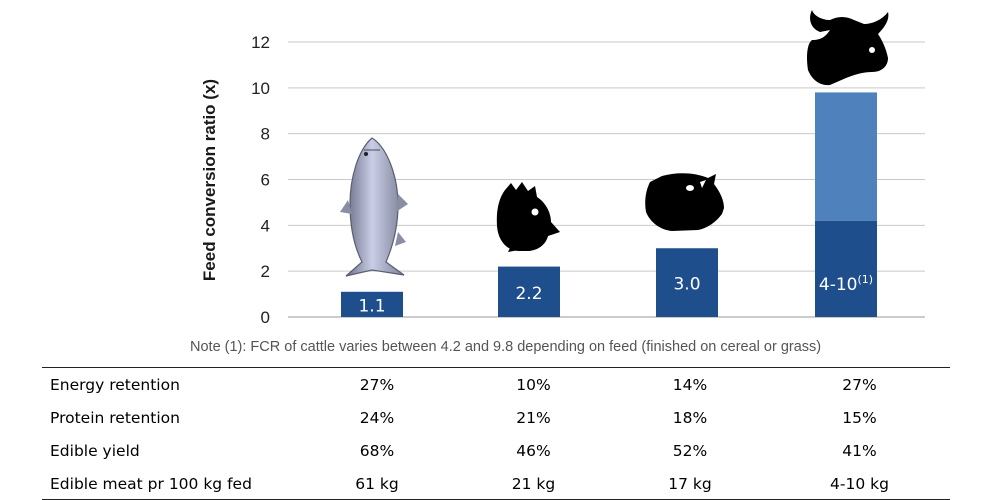 The image size is (1000, 500). Describe the element at coordinates (528, 217) in the screenshot. I see `chicken-icon` at that location.